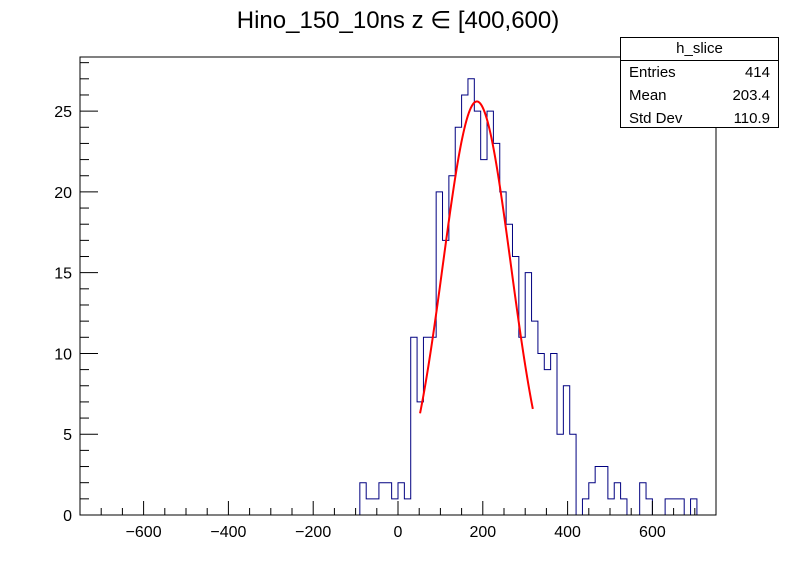 The image size is (796, 572). I want to click on stats-label: Entries, so click(652, 72).